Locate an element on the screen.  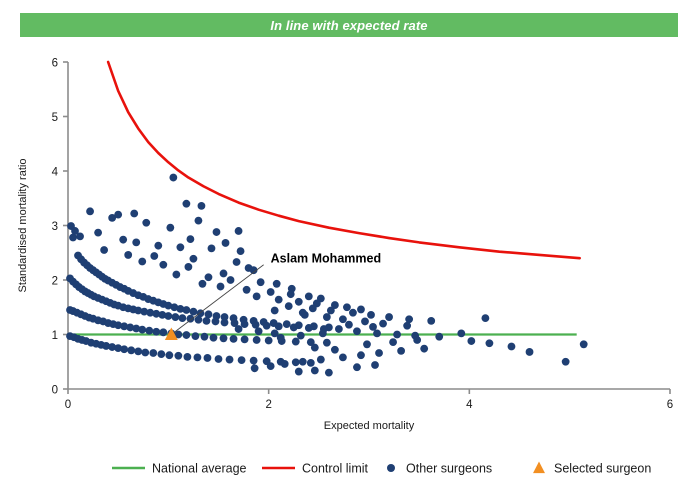
legend-marker-dot is located at coordinates (391, 468).